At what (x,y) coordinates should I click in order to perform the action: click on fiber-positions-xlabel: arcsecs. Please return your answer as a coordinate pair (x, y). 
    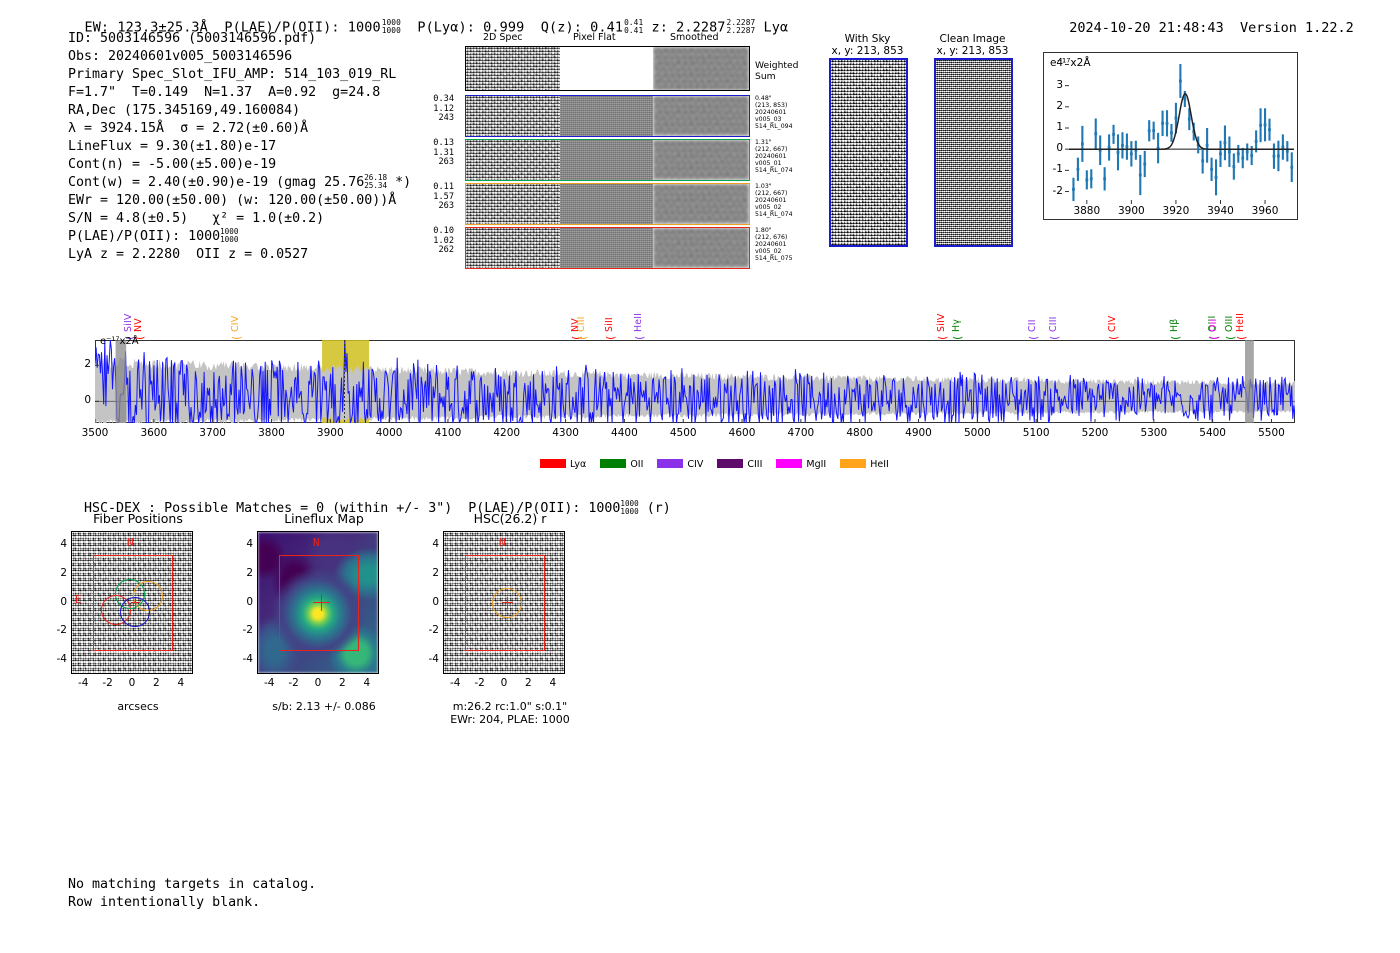
    Looking at the image, I should click on (138, 706).